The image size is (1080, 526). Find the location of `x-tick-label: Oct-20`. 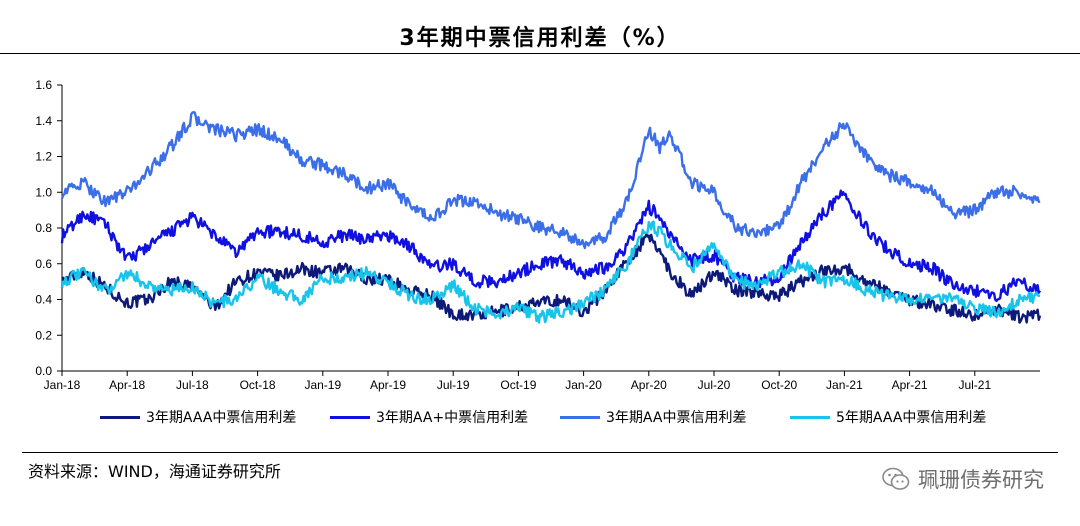

x-tick-label: Oct-20 is located at coordinates (779, 385).